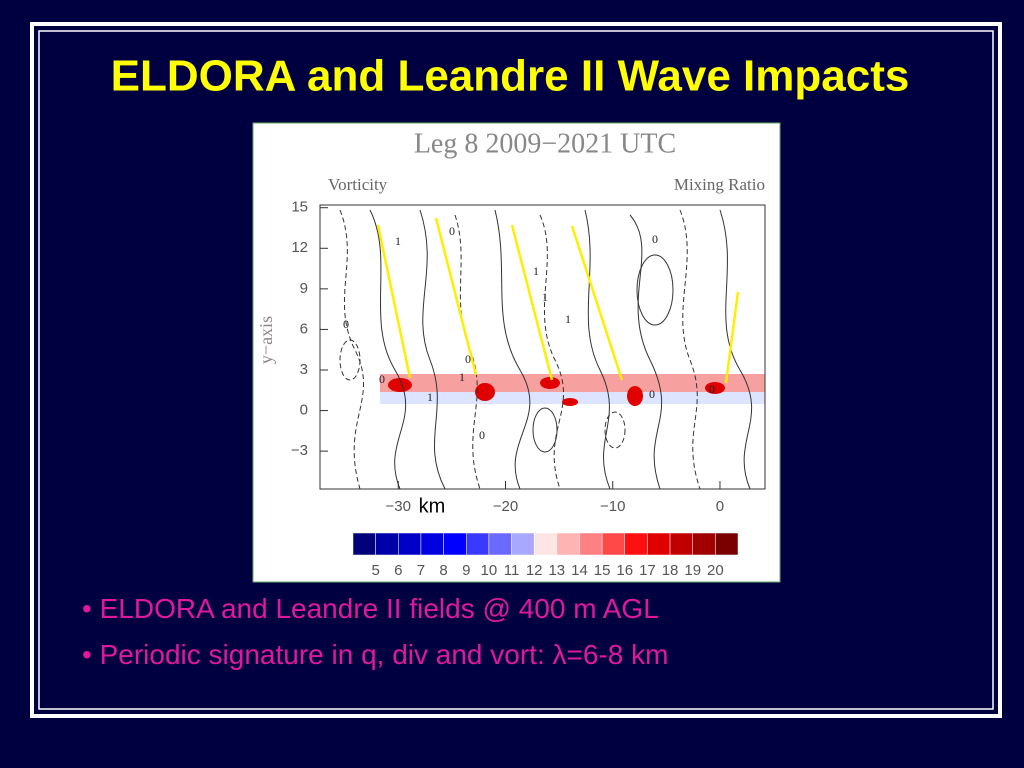  I want to click on colorbar-label: 5, so click(375, 570).